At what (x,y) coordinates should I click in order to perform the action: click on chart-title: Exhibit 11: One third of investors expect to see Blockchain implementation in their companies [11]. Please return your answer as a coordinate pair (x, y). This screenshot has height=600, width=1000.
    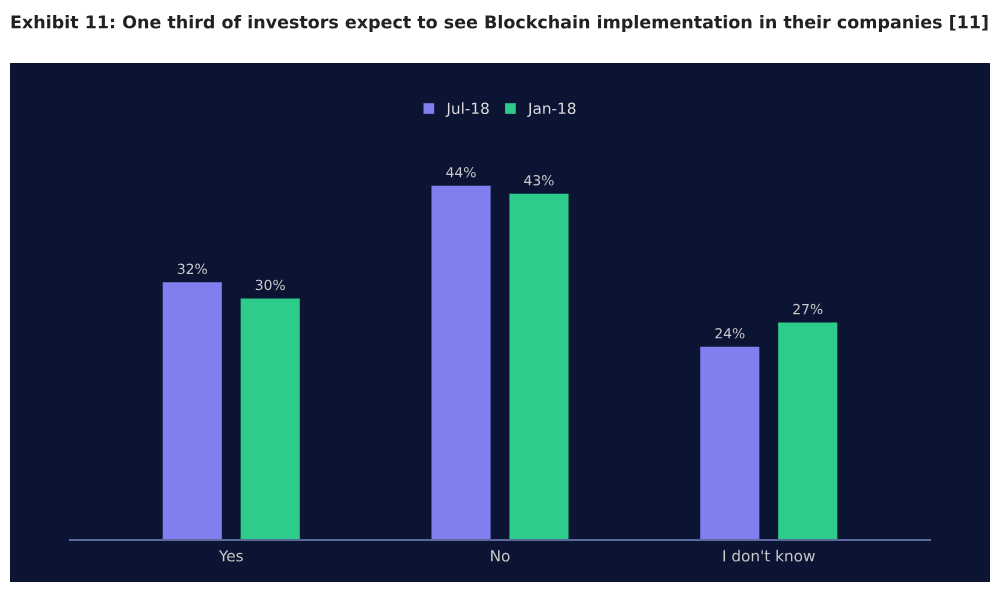
    Looking at the image, I should click on (499, 23).